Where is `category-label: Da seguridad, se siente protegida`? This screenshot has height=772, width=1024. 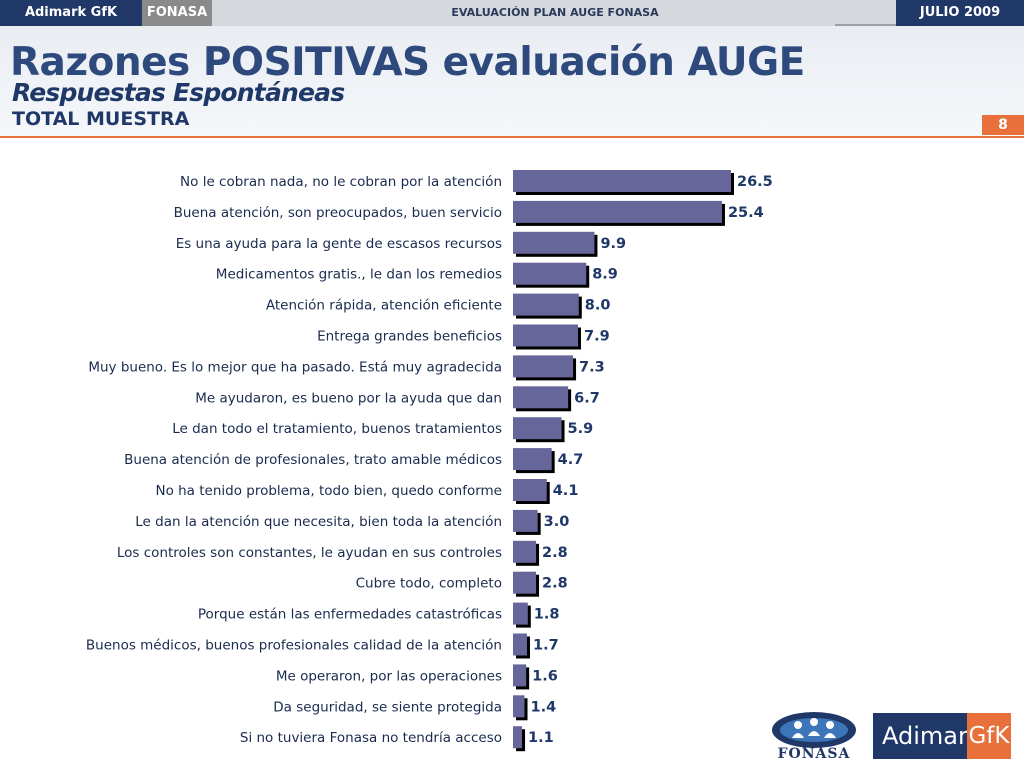
category-label: Da seguridad, se siente protegida is located at coordinates (387, 707).